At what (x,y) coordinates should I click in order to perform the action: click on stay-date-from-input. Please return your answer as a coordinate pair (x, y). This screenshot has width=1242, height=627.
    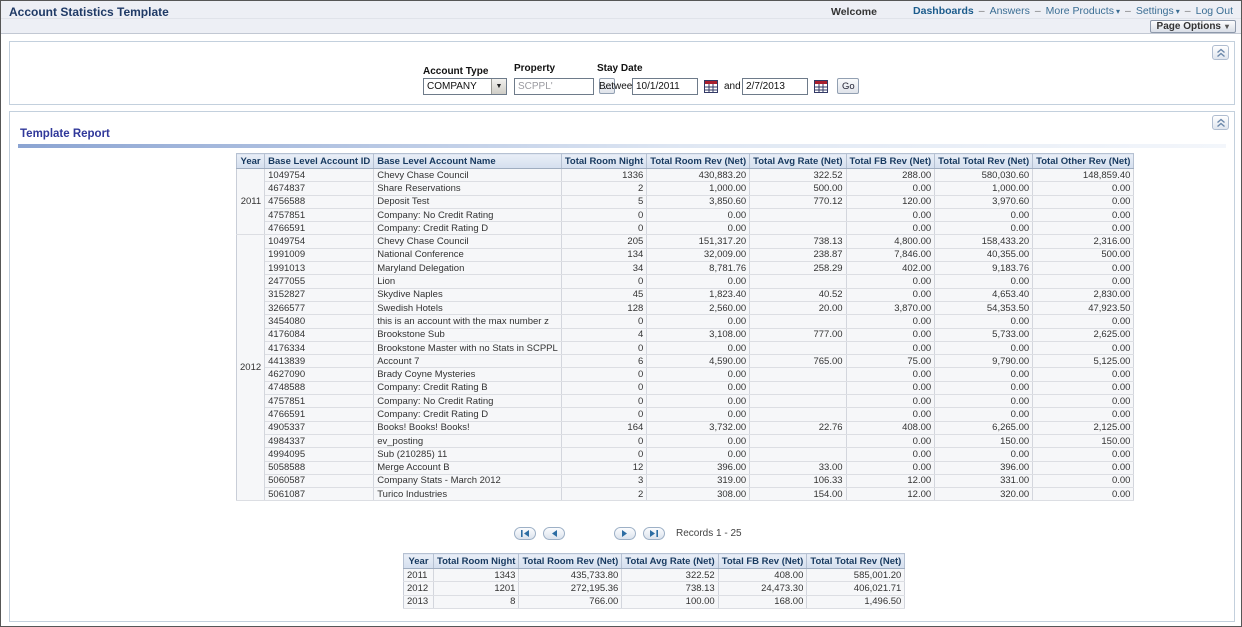
    Looking at the image, I should click on (665, 86).